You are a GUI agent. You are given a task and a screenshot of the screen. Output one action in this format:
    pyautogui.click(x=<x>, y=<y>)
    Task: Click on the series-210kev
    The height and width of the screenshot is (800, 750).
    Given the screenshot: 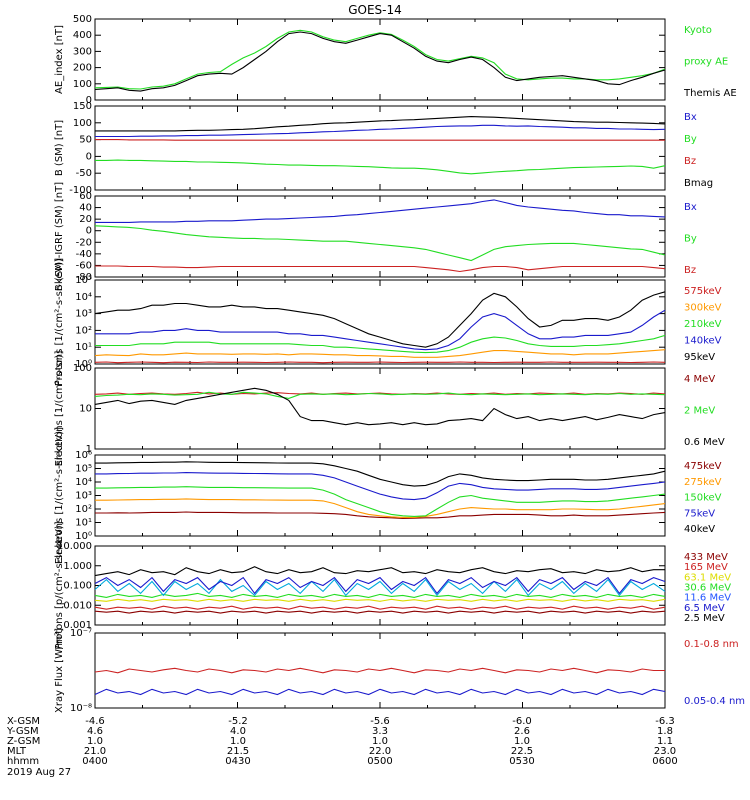 What is the action you would take?
    pyautogui.click(x=380, y=344)
    